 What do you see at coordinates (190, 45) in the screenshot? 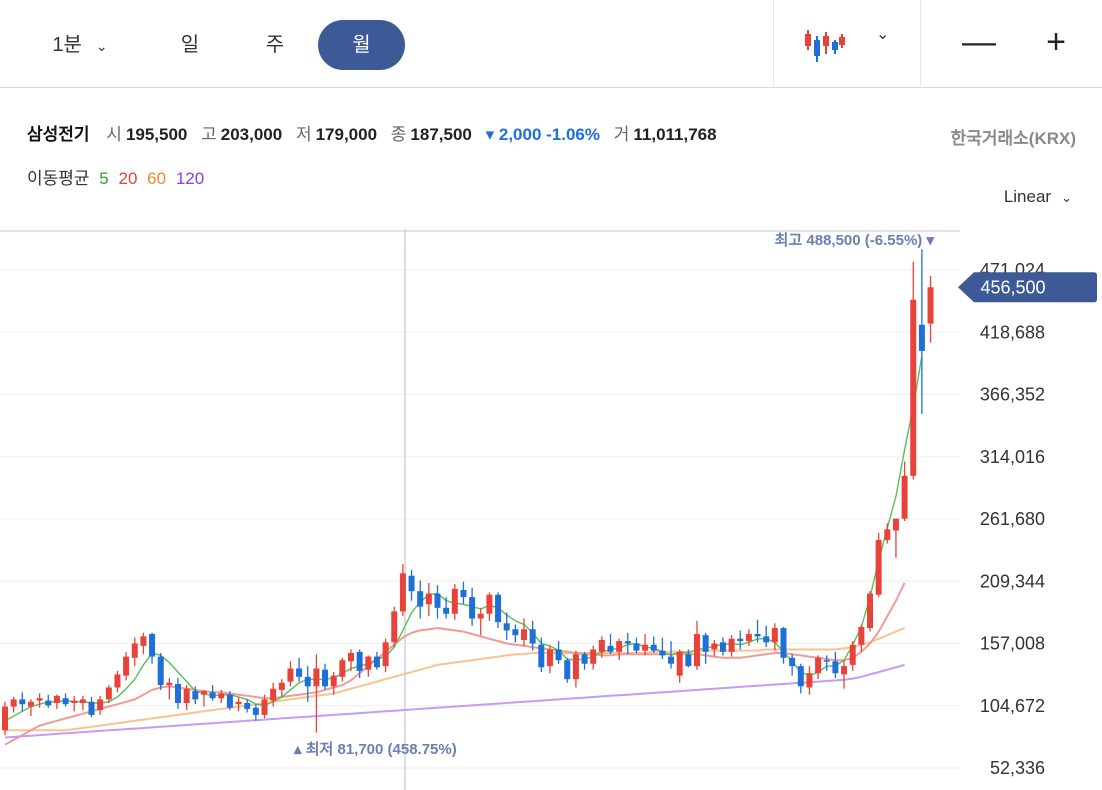
I see `period-day-tab: 일` at bounding box center [190, 45].